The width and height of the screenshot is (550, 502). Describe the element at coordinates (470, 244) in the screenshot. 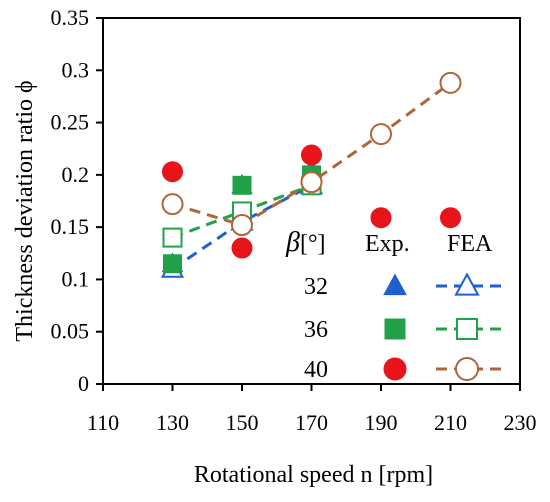

I see `legend-col-fea: FEA` at that location.